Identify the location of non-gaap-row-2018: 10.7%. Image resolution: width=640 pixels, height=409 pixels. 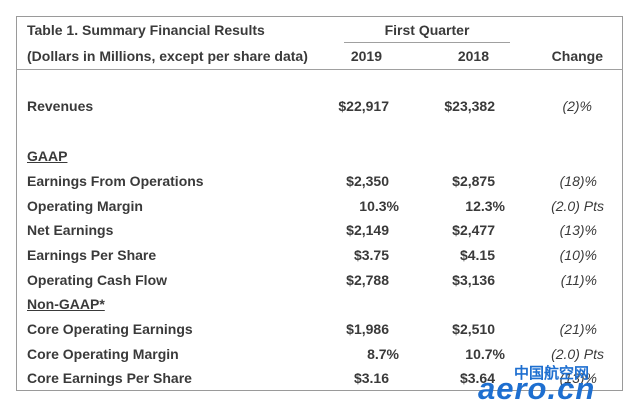
(485, 354).